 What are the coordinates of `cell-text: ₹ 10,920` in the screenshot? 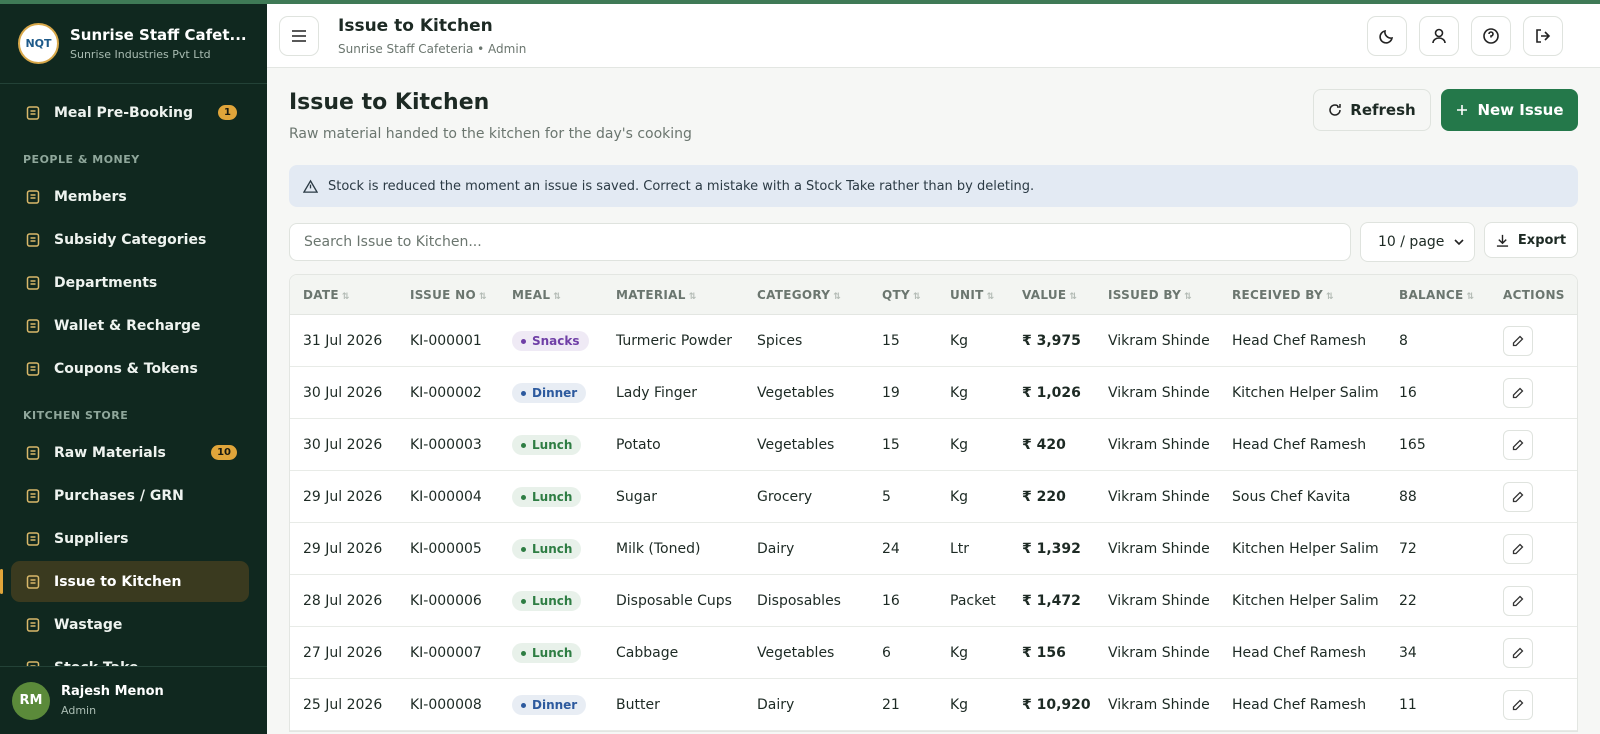 It's located at (1056, 704).